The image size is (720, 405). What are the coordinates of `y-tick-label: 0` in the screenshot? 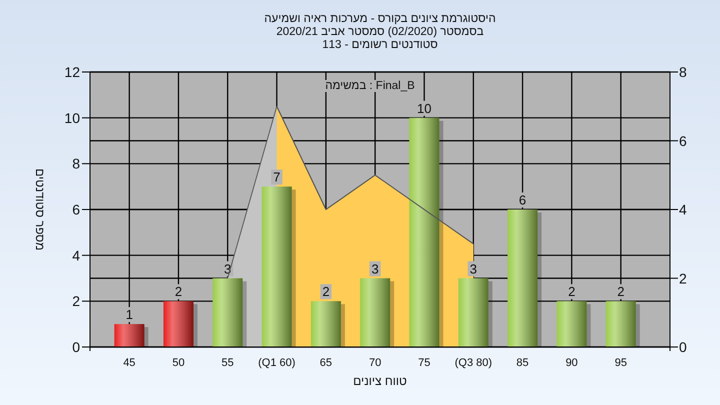 It's located at (76, 347).